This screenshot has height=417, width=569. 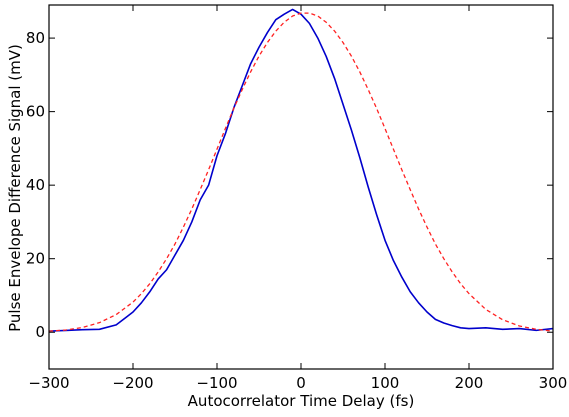 I want to click on y-axis-label: Pulse Envelope Difference Signal (mV), so click(x=15, y=188).